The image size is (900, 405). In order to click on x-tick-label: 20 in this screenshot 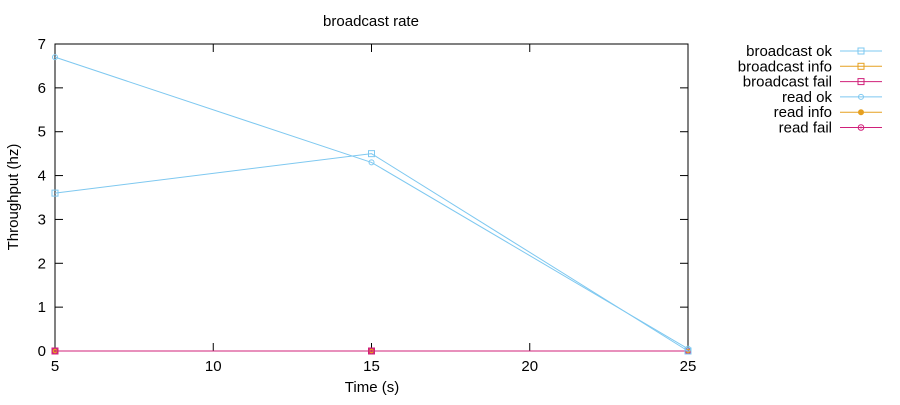, I will do `click(529, 366)`.